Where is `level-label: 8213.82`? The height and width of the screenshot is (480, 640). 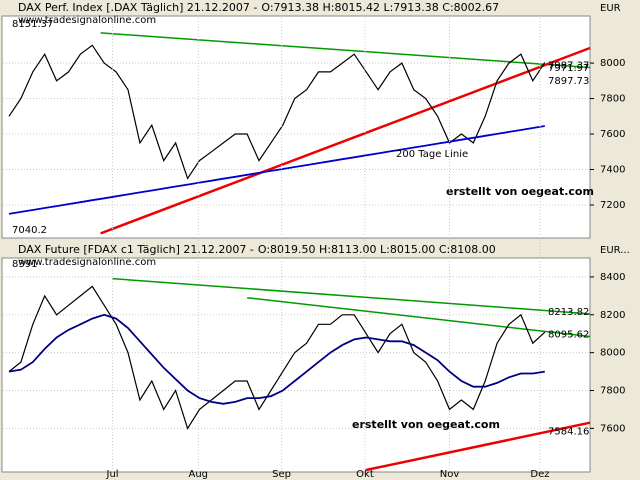
level-label: 8213.82 is located at coordinates (568, 312).